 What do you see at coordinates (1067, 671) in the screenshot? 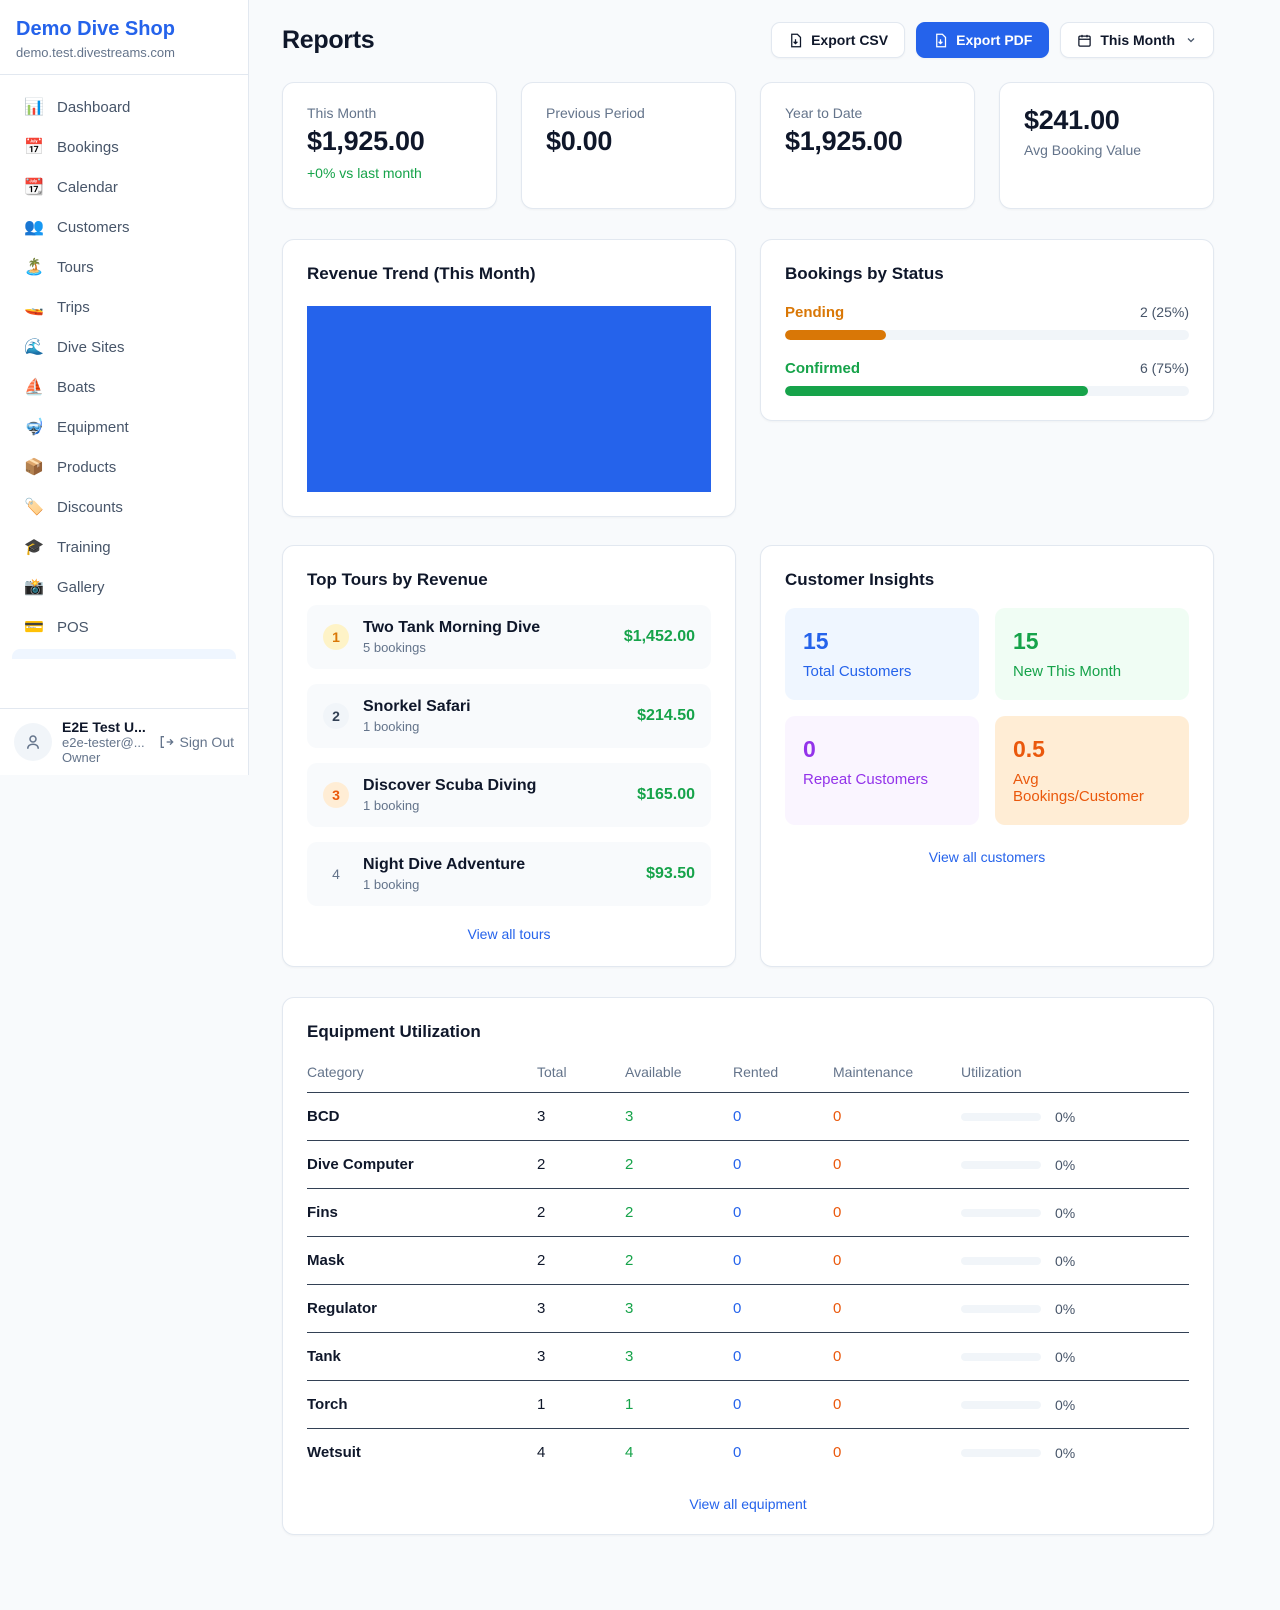
I see `tile-label: New This Month` at bounding box center [1067, 671].